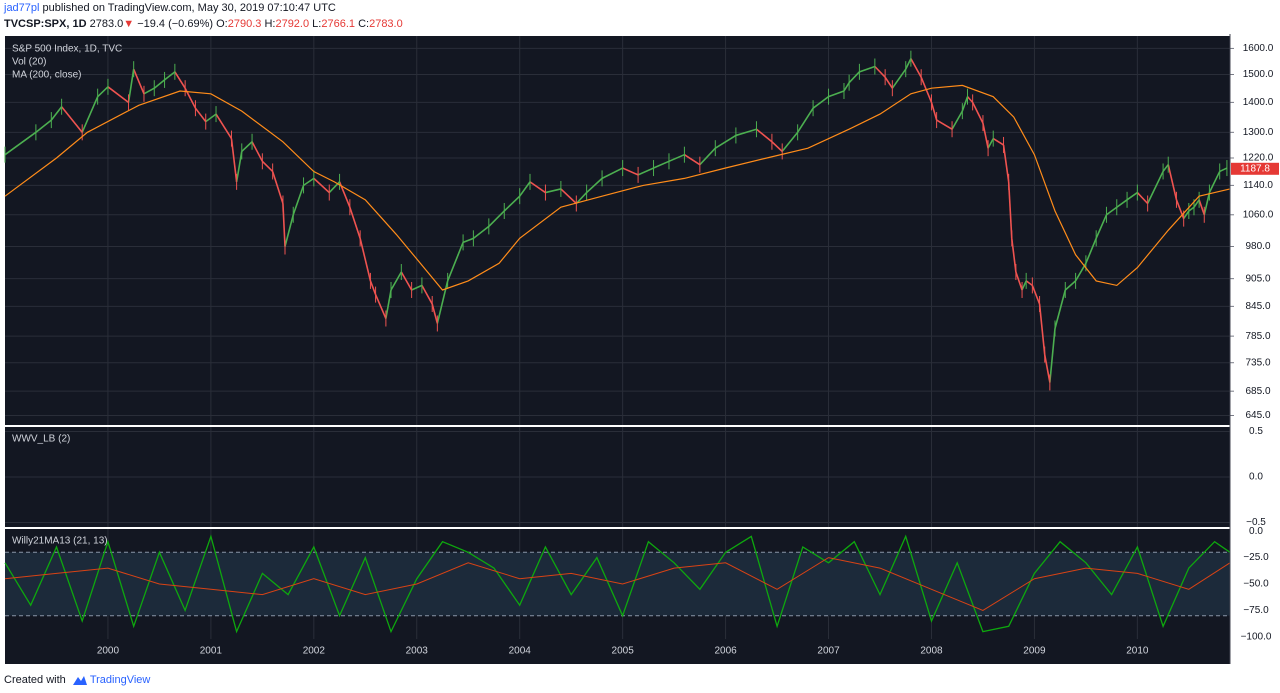 The image size is (1280, 693). What do you see at coordinates (60, 541) in the screenshot?
I see `willy-pane-title: Willy21MA13 (21, 13)` at bounding box center [60, 541].